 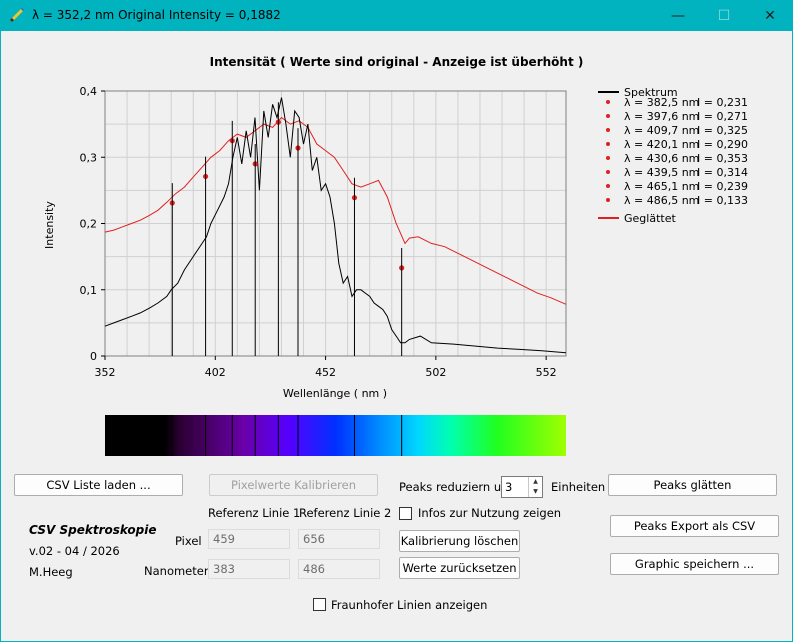 What do you see at coordinates (722, 102) in the screenshot?
I see `legend-peak-intensity: I = 0,231` at bounding box center [722, 102].